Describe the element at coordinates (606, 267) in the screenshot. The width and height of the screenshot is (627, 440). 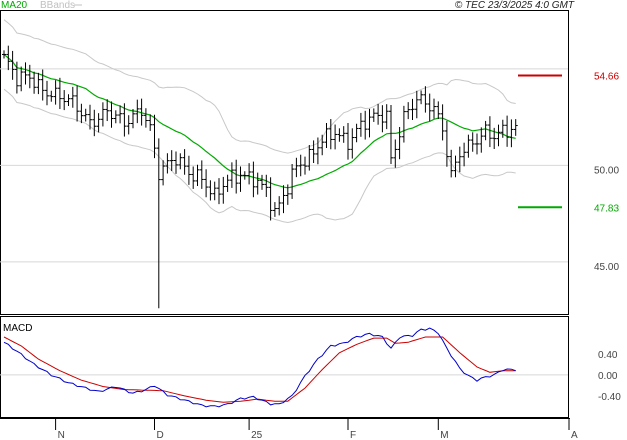
I see `price-tick-label: 45.00` at that location.